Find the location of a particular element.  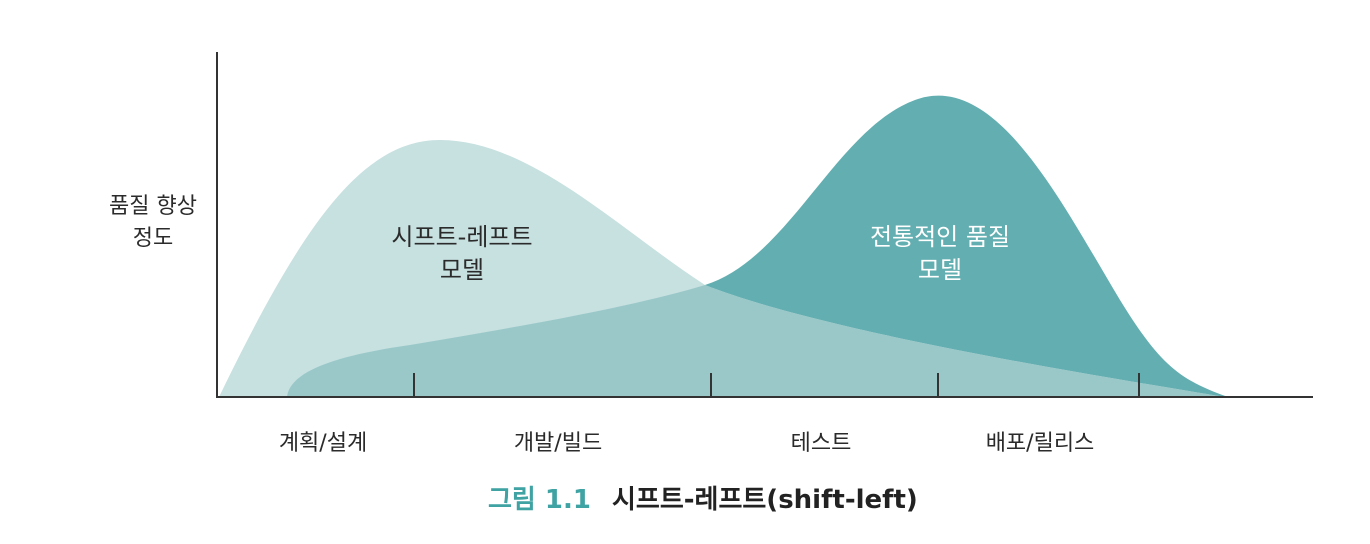

y-axis-label-line-2: 정도 is located at coordinates (153, 238).